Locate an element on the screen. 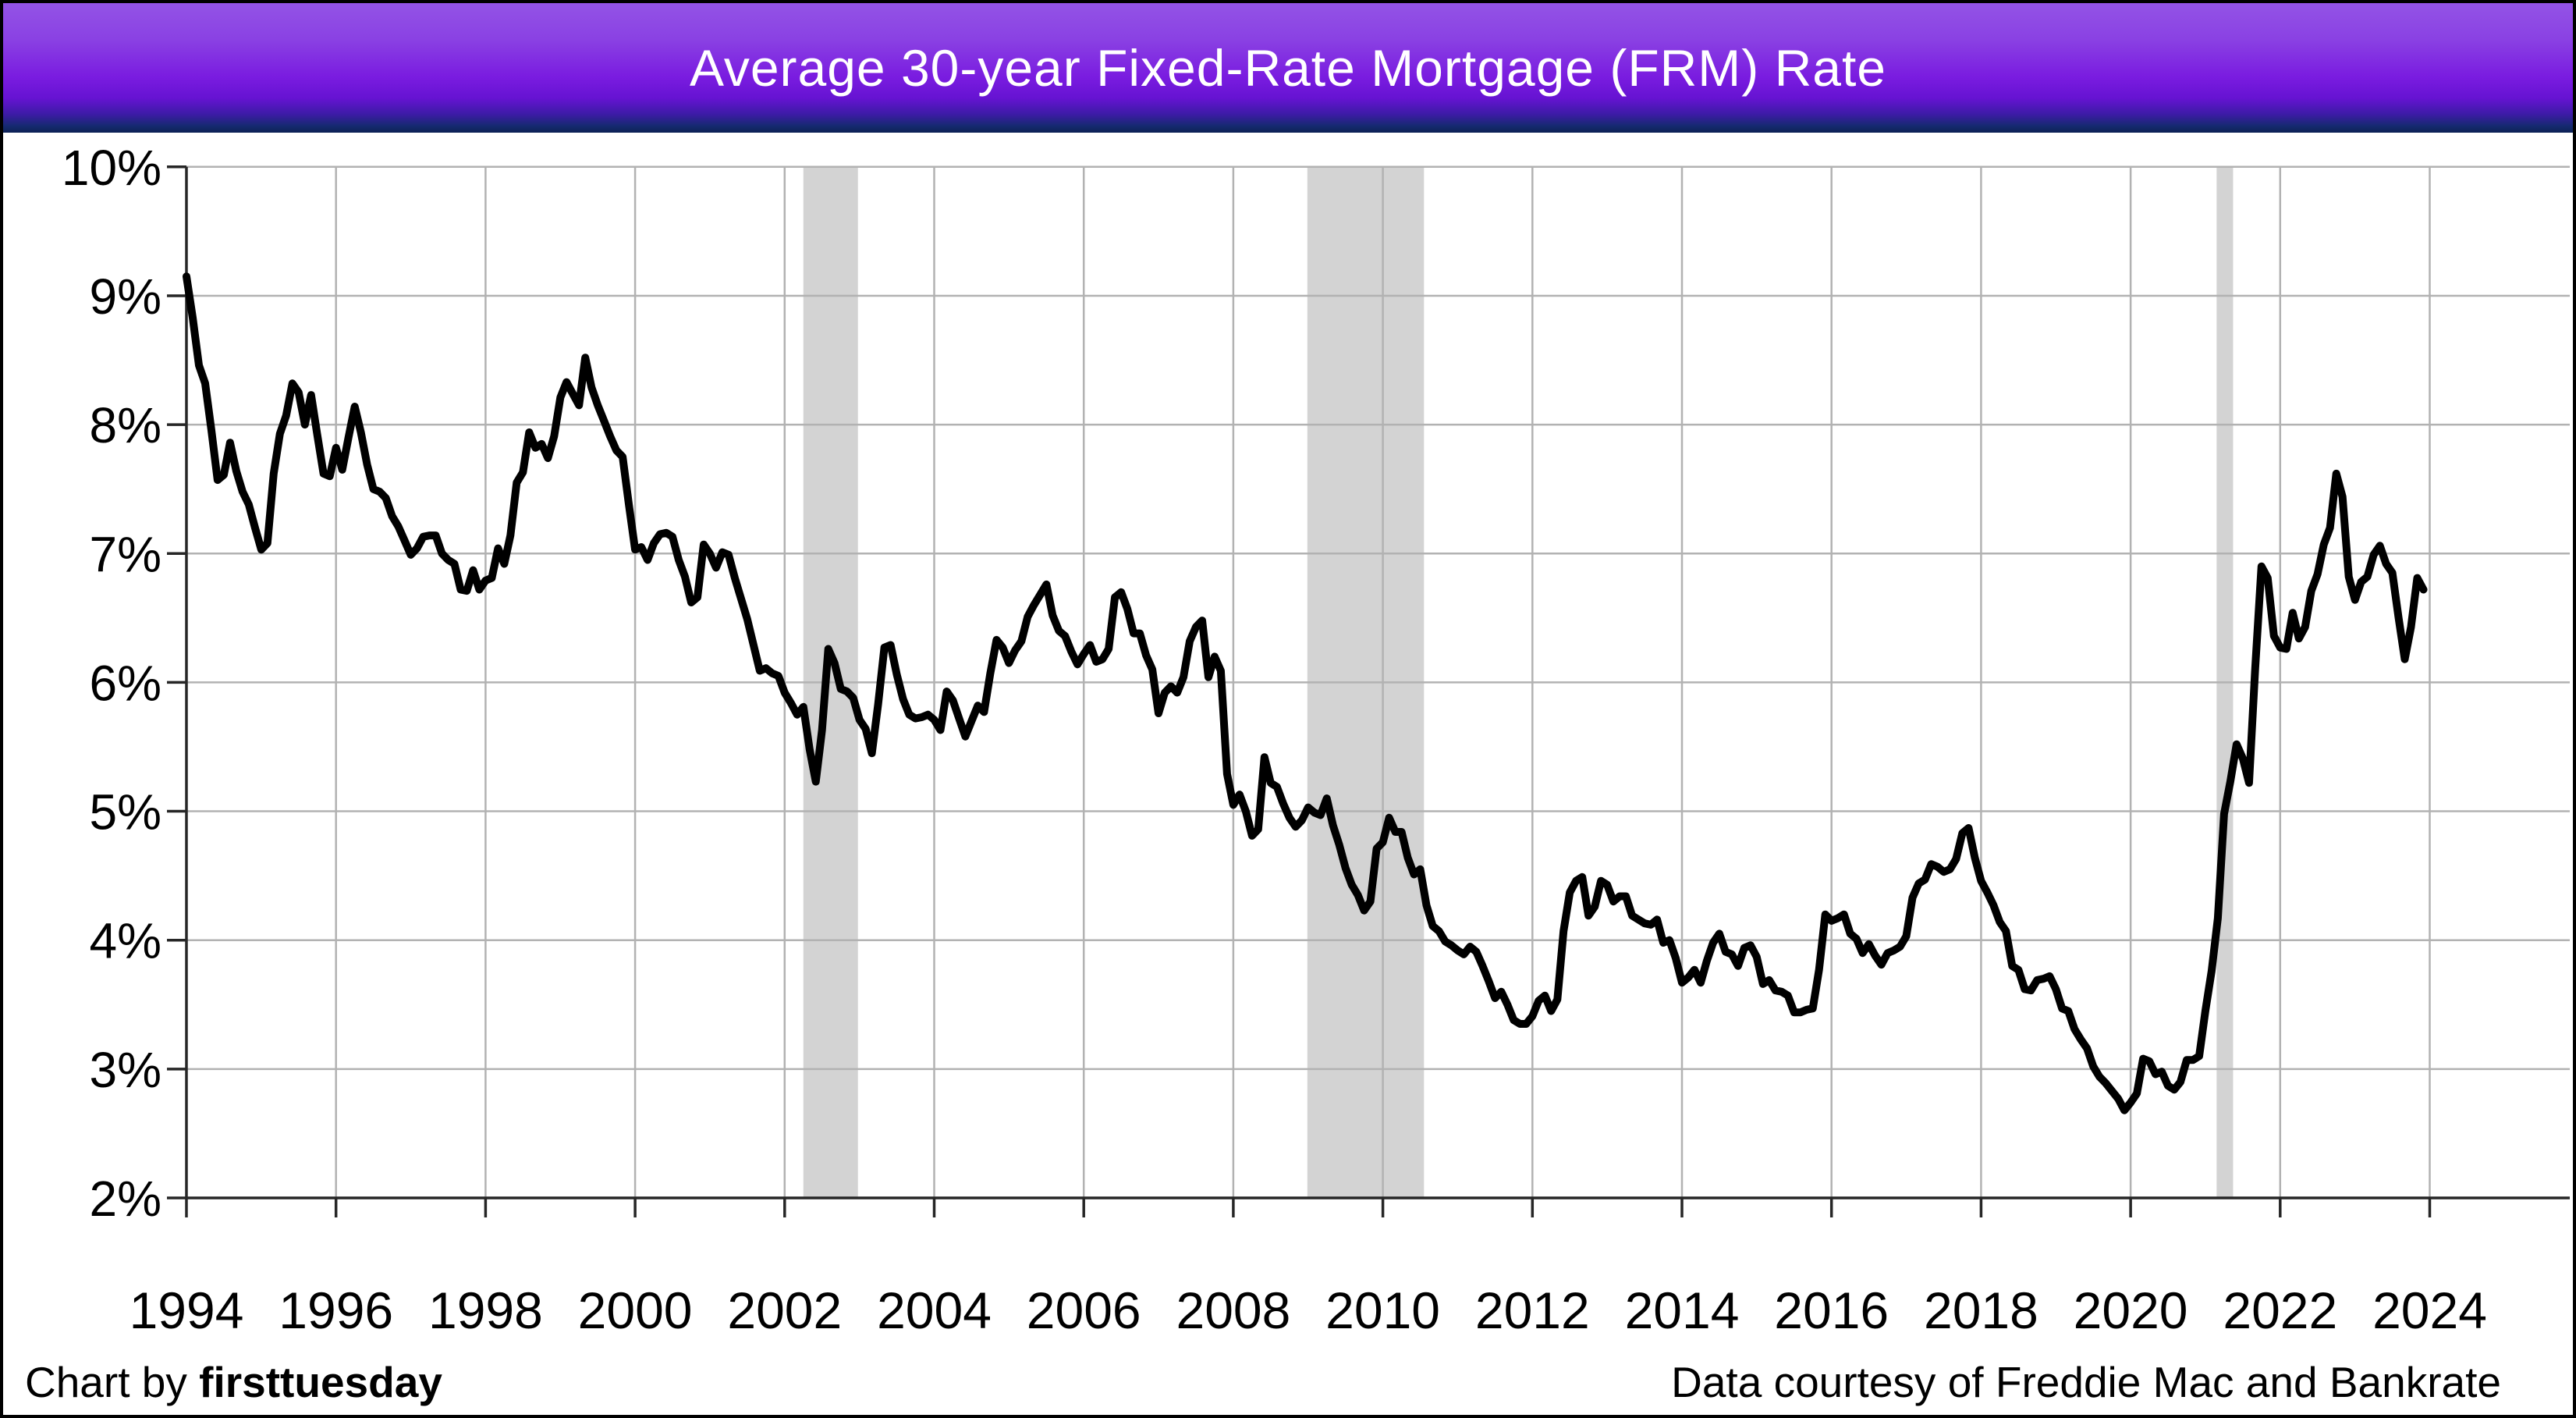 Image resolution: width=2576 pixels, height=1418 pixels. chart-credit: Chart by firsttuesday is located at coordinates (233, 1382).